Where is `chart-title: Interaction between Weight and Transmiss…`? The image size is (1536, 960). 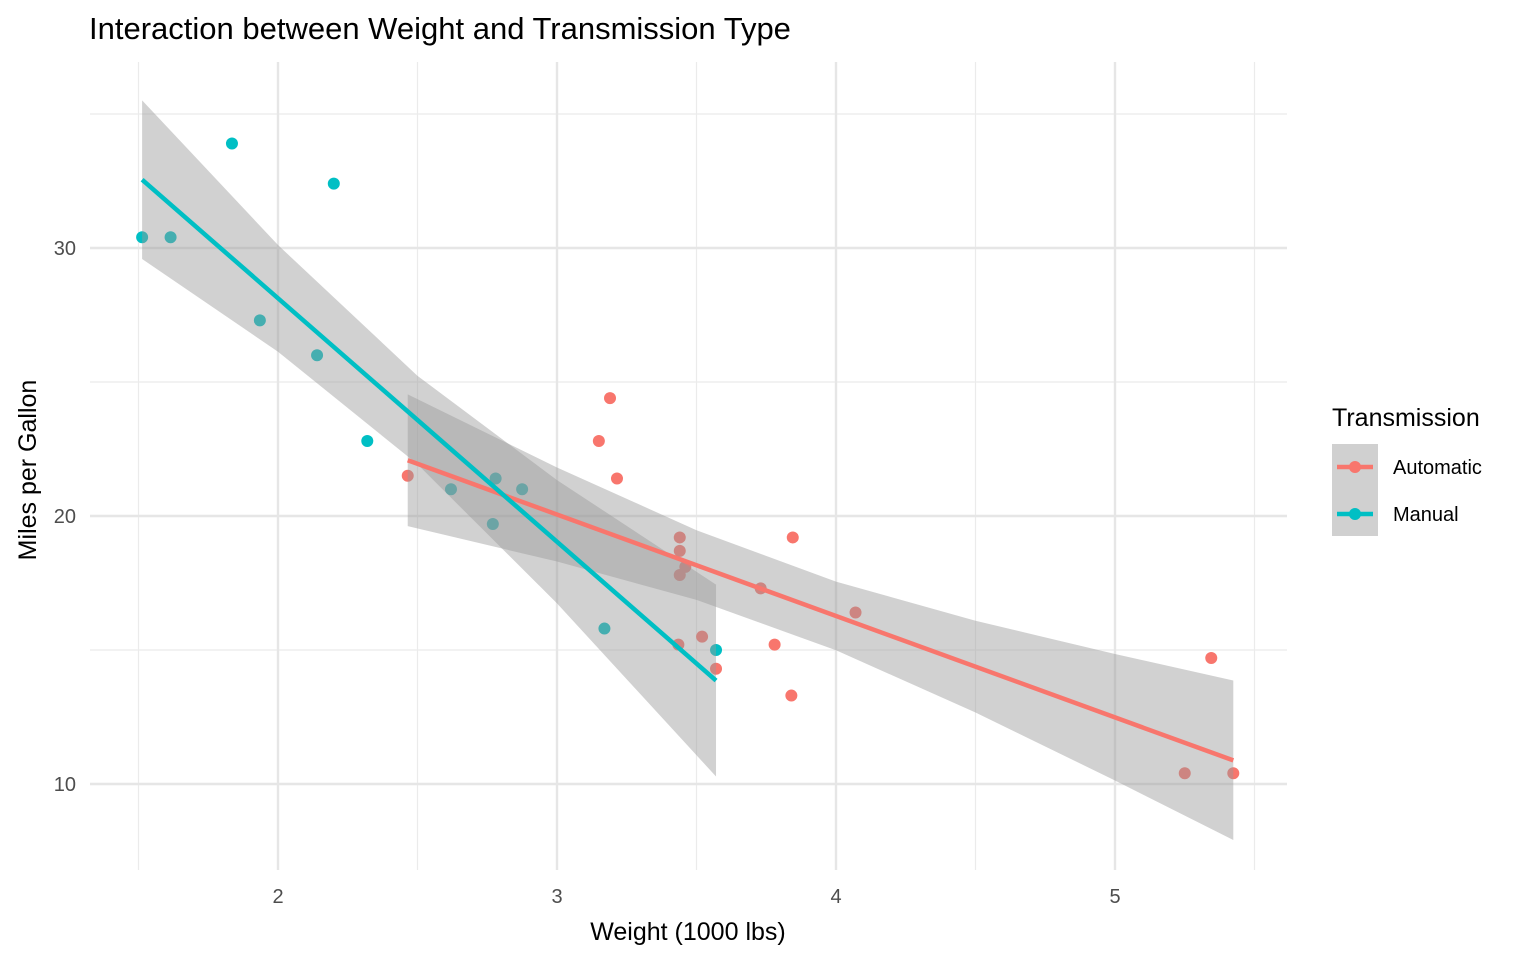
chart-title: Interaction between Weight and Transmiss… is located at coordinates (440, 28).